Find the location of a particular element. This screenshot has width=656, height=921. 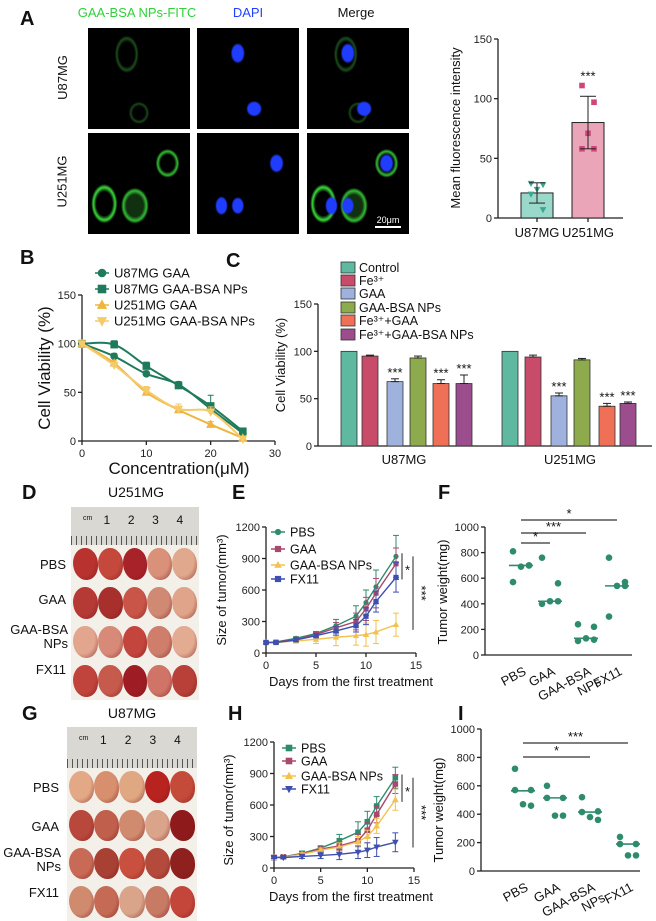

x-tick-label: U87MG is located at coordinates (537, 232).